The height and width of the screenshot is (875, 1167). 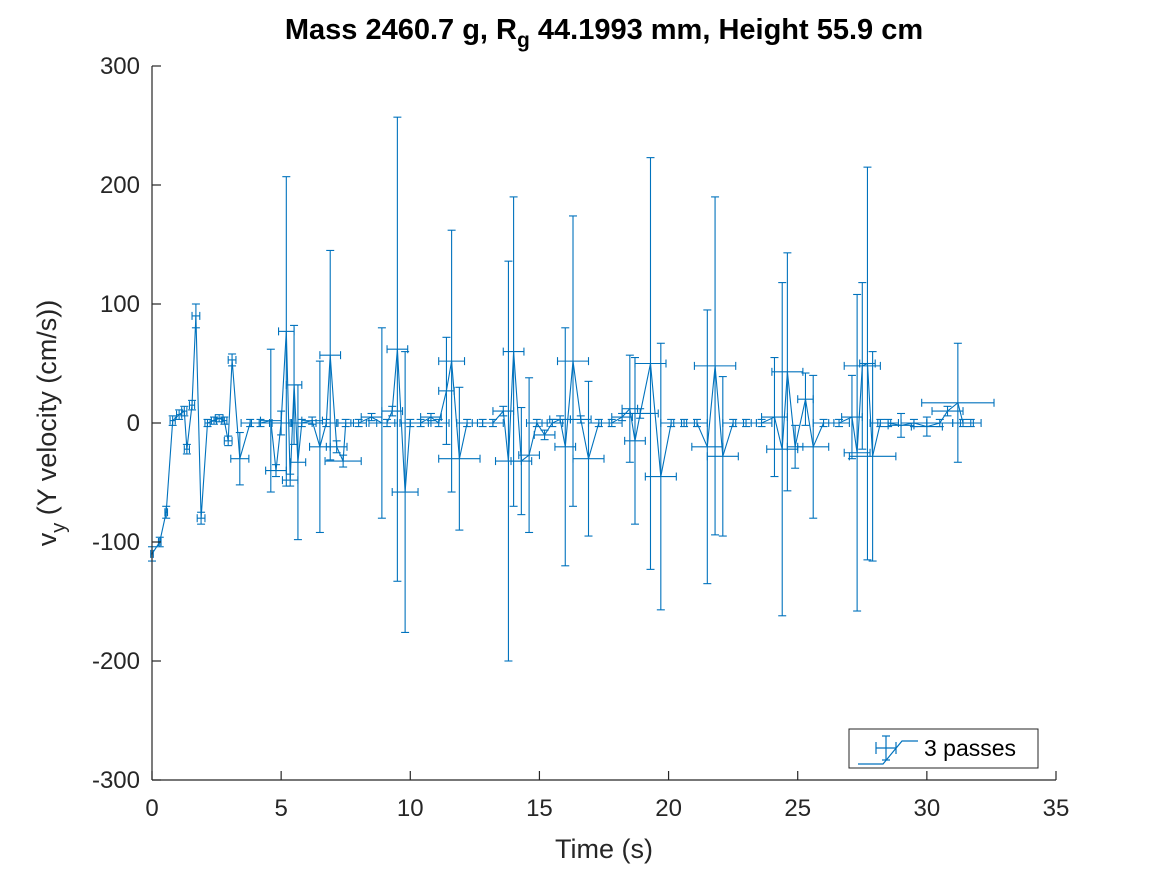 I want to click on x-tick-label: 20, so click(x=668, y=808).